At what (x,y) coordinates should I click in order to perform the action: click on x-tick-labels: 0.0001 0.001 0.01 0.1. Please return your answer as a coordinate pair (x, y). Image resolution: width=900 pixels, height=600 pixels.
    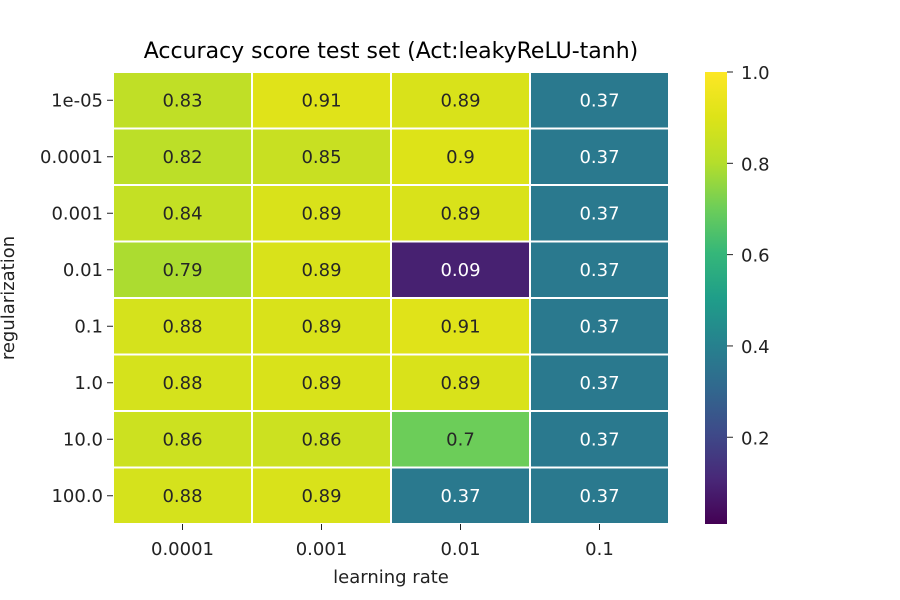
    Looking at the image, I should click on (382, 542).